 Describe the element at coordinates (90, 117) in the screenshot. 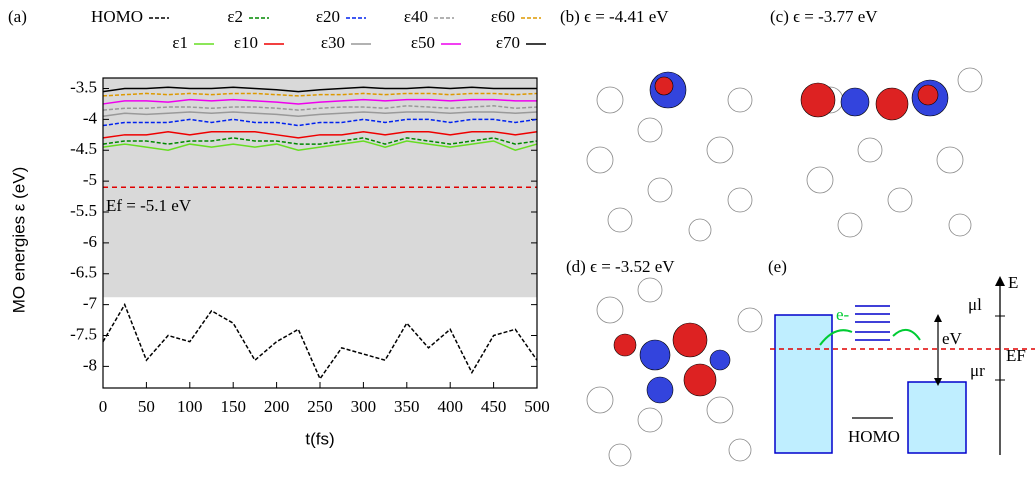

I see `y-tick-label: -4` at that location.